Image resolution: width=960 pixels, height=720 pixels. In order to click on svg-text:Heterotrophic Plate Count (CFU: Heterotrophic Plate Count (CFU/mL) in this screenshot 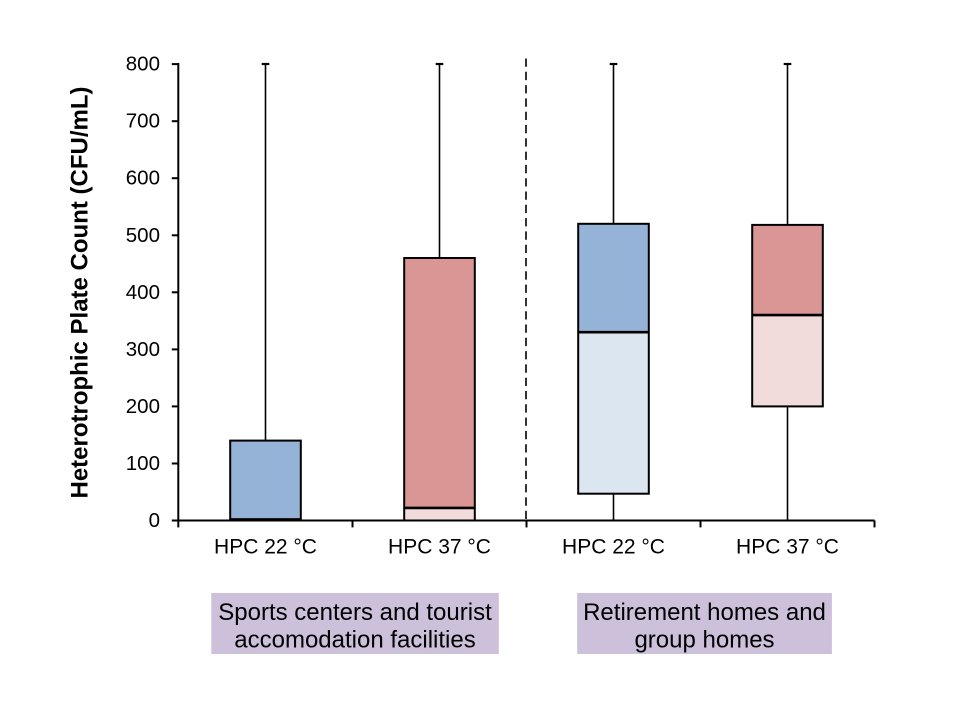, I will do `click(80, 293)`.